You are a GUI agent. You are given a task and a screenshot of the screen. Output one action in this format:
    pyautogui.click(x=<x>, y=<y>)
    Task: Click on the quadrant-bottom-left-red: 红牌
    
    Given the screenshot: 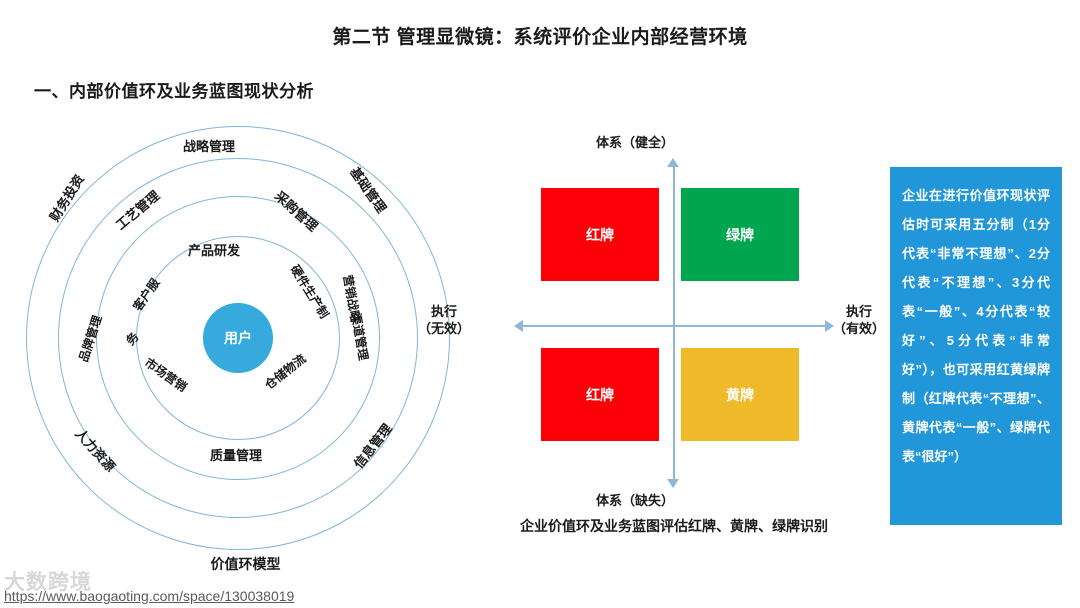 What is the action you would take?
    pyautogui.click(x=600, y=394)
    